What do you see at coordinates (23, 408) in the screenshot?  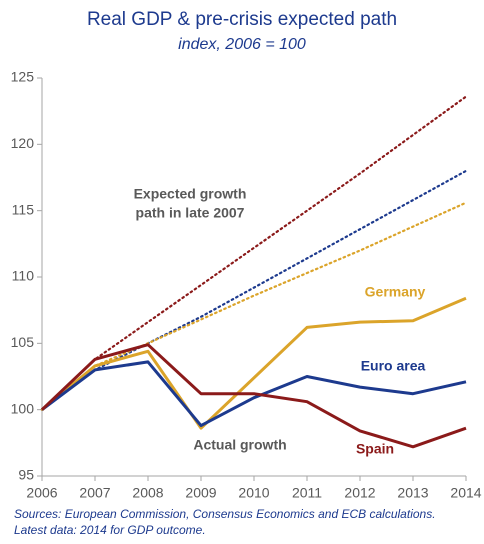 I see `y-tick-label: 100` at bounding box center [23, 408].